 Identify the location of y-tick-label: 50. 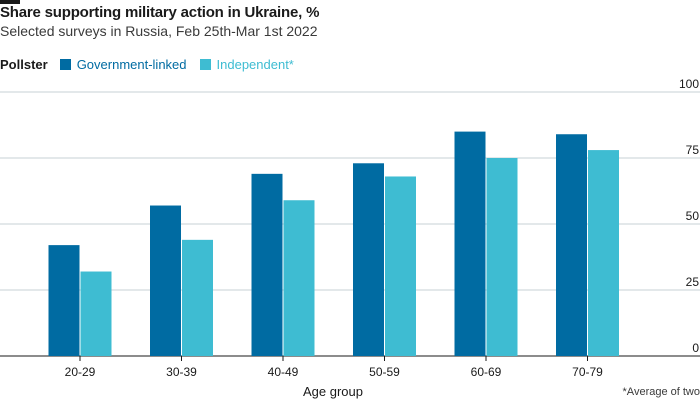
(693, 216).